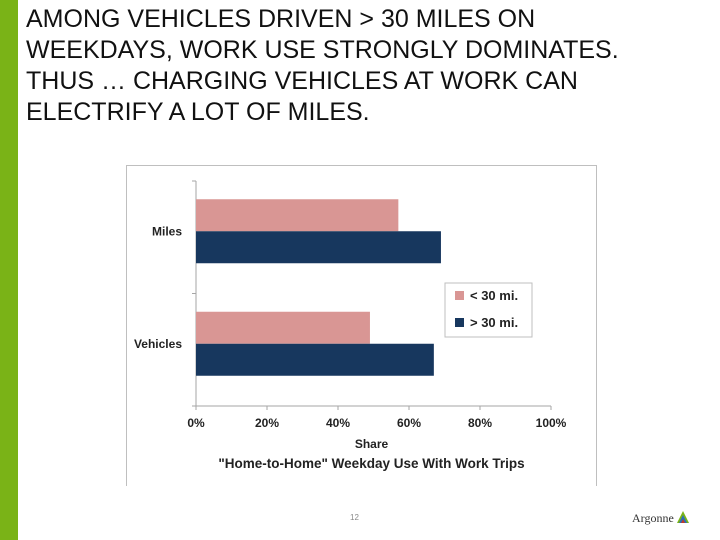 This screenshot has width=720, height=540. Describe the element at coordinates (683, 517) in the screenshot. I see `logo-triangle-icon` at that location.